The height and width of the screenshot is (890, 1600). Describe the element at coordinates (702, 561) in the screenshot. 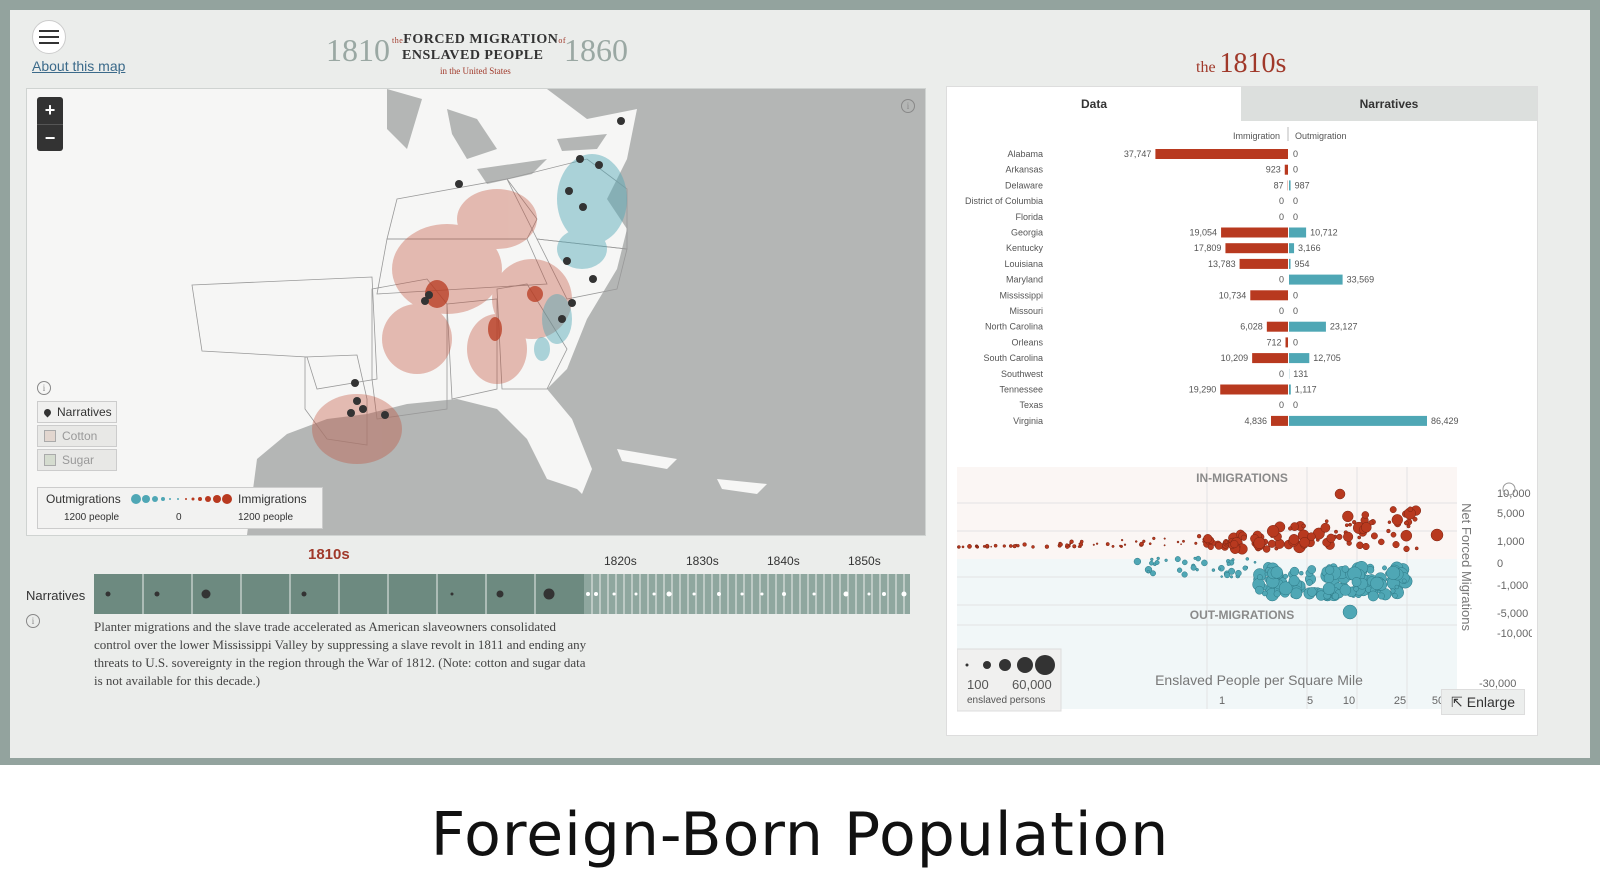

I see `decade-1830s: 1830s` at that location.